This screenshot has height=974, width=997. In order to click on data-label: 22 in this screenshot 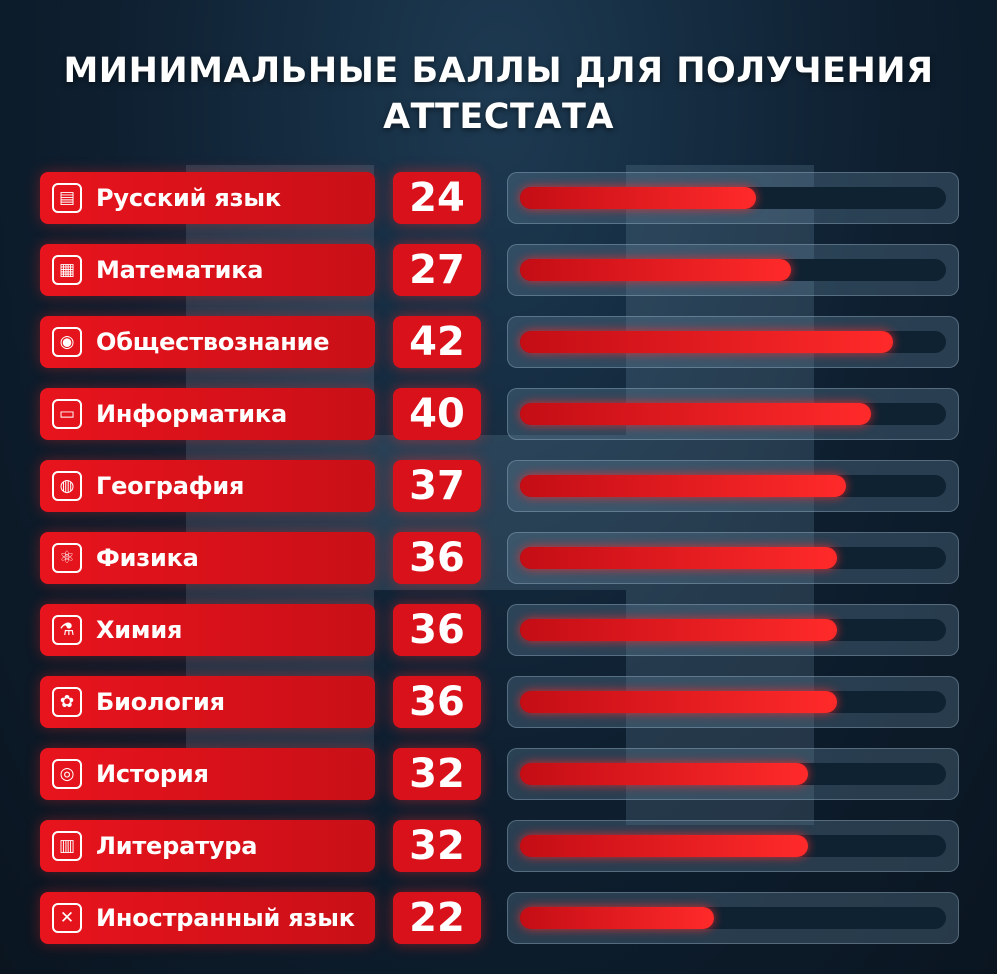, I will do `click(437, 918)`.